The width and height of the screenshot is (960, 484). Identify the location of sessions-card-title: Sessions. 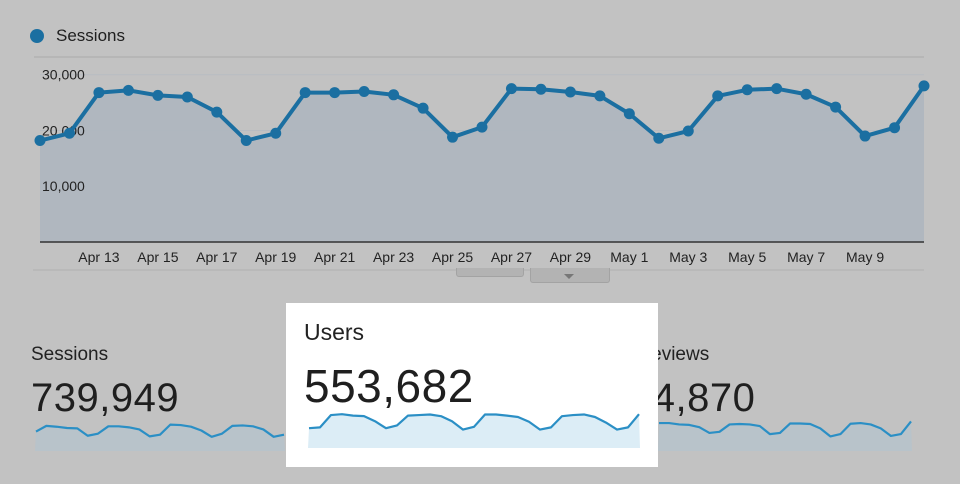
(70, 354).